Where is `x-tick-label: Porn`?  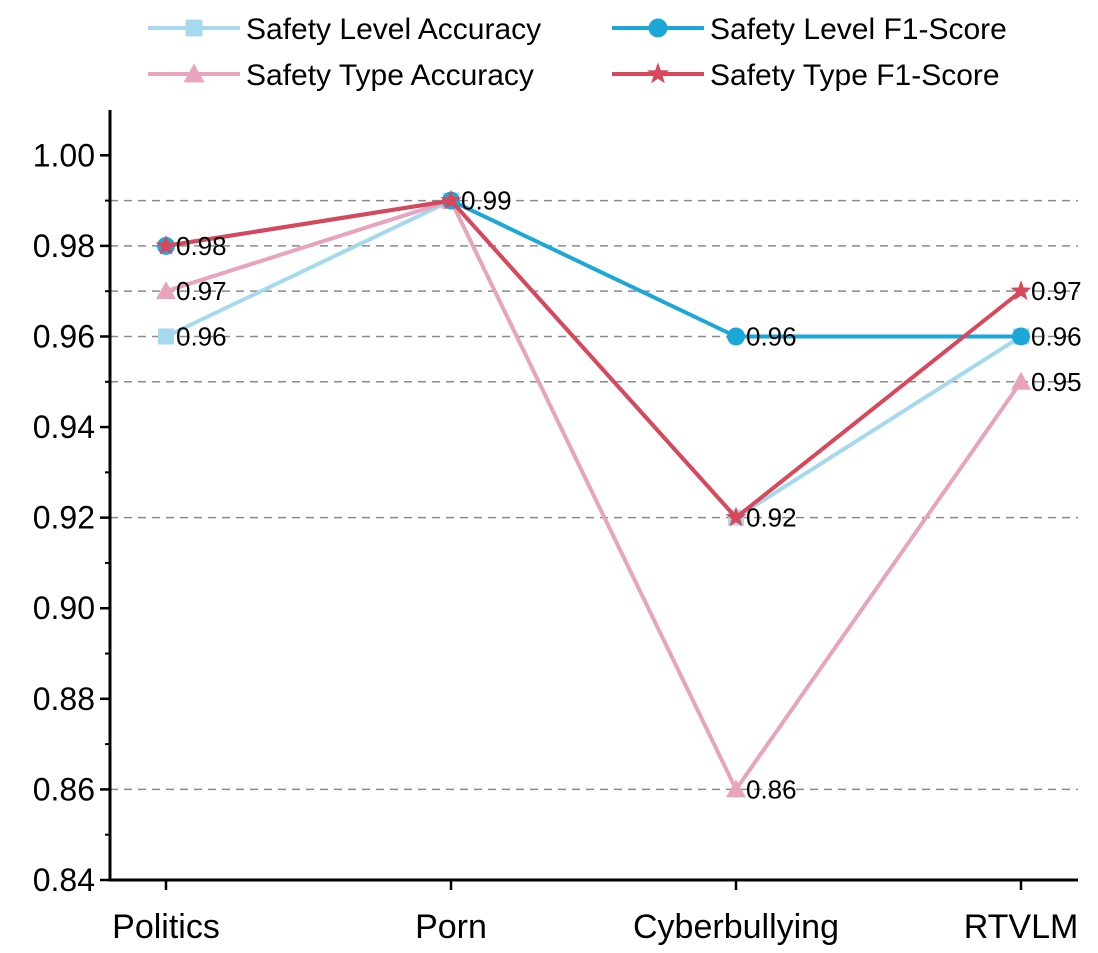 x-tick-label: Porn is located at coordinates (451, 927).